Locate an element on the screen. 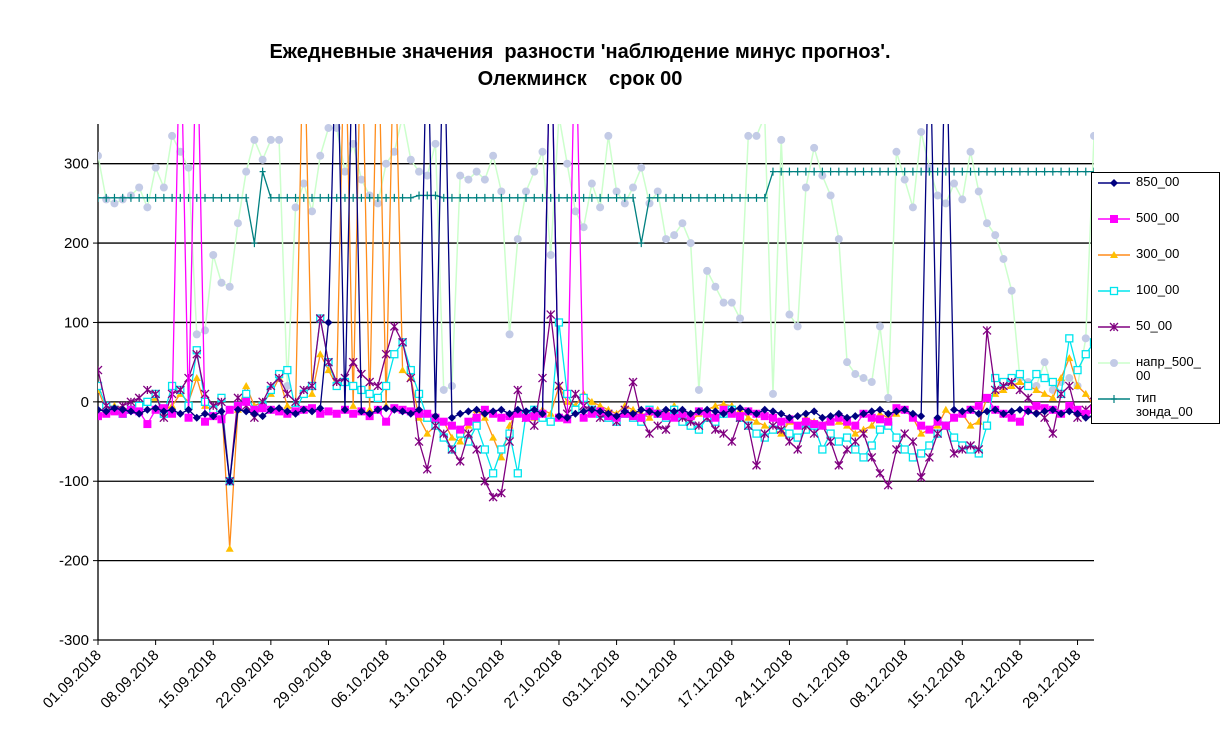 This screenshot has height=755, width=1222. x-tick-label: 29.09.2018 is located at coordinates (302, 679).